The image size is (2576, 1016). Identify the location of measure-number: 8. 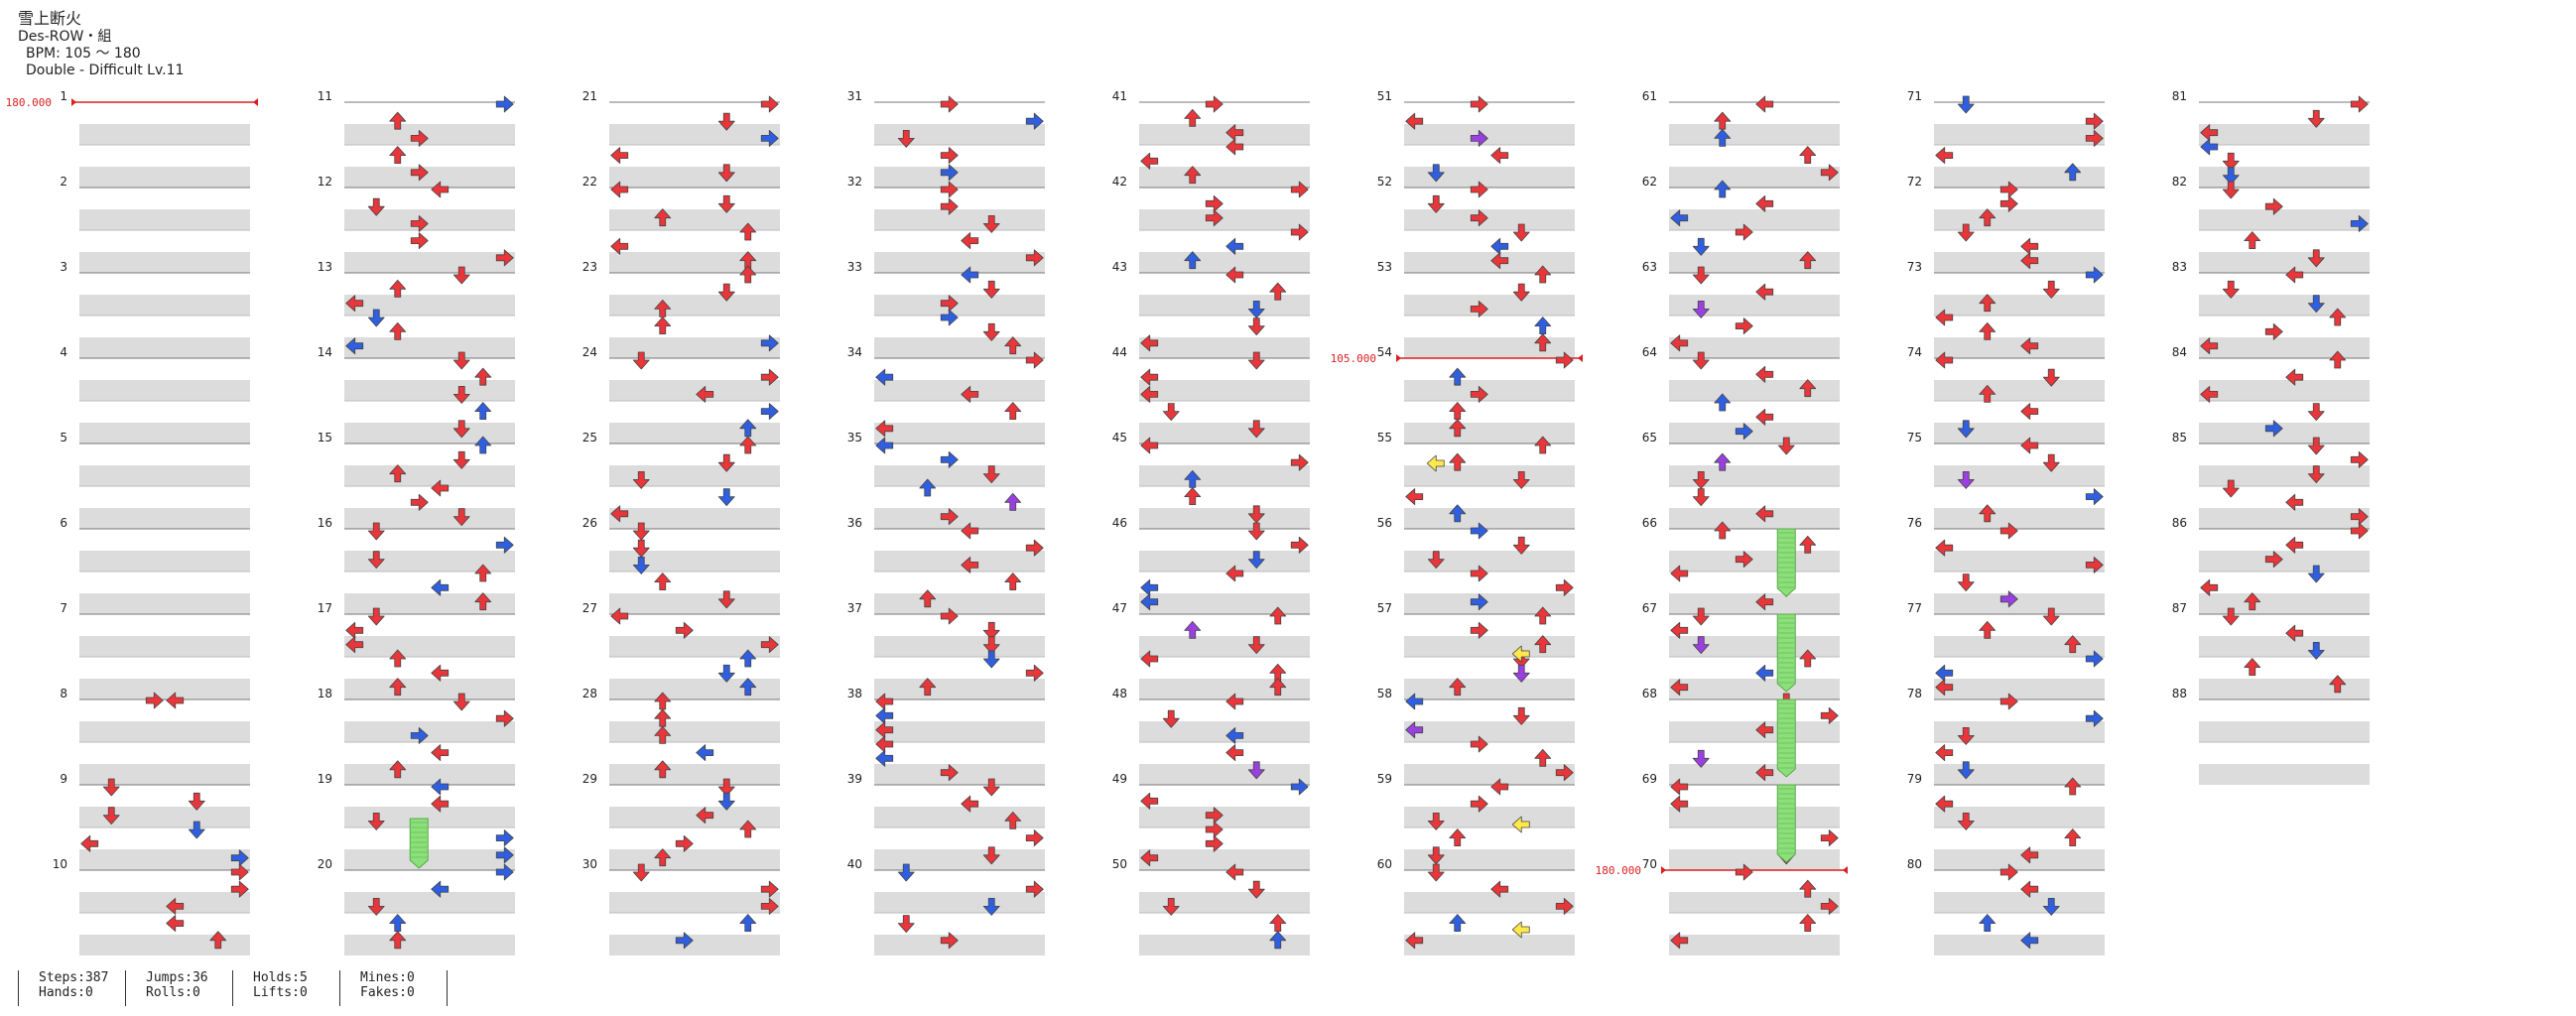
(64, 693).